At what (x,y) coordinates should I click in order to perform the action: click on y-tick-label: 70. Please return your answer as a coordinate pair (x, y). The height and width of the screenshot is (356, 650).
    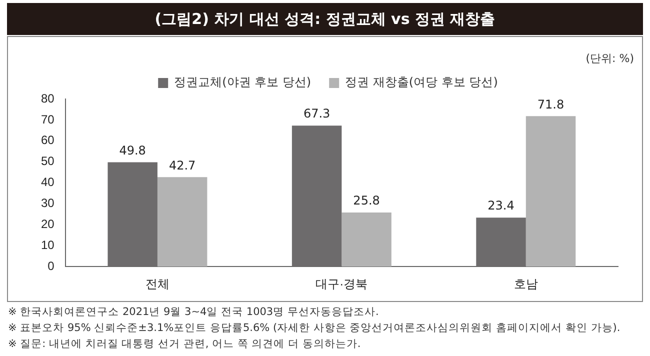
    Looking at the image, I should click on (47, 119).